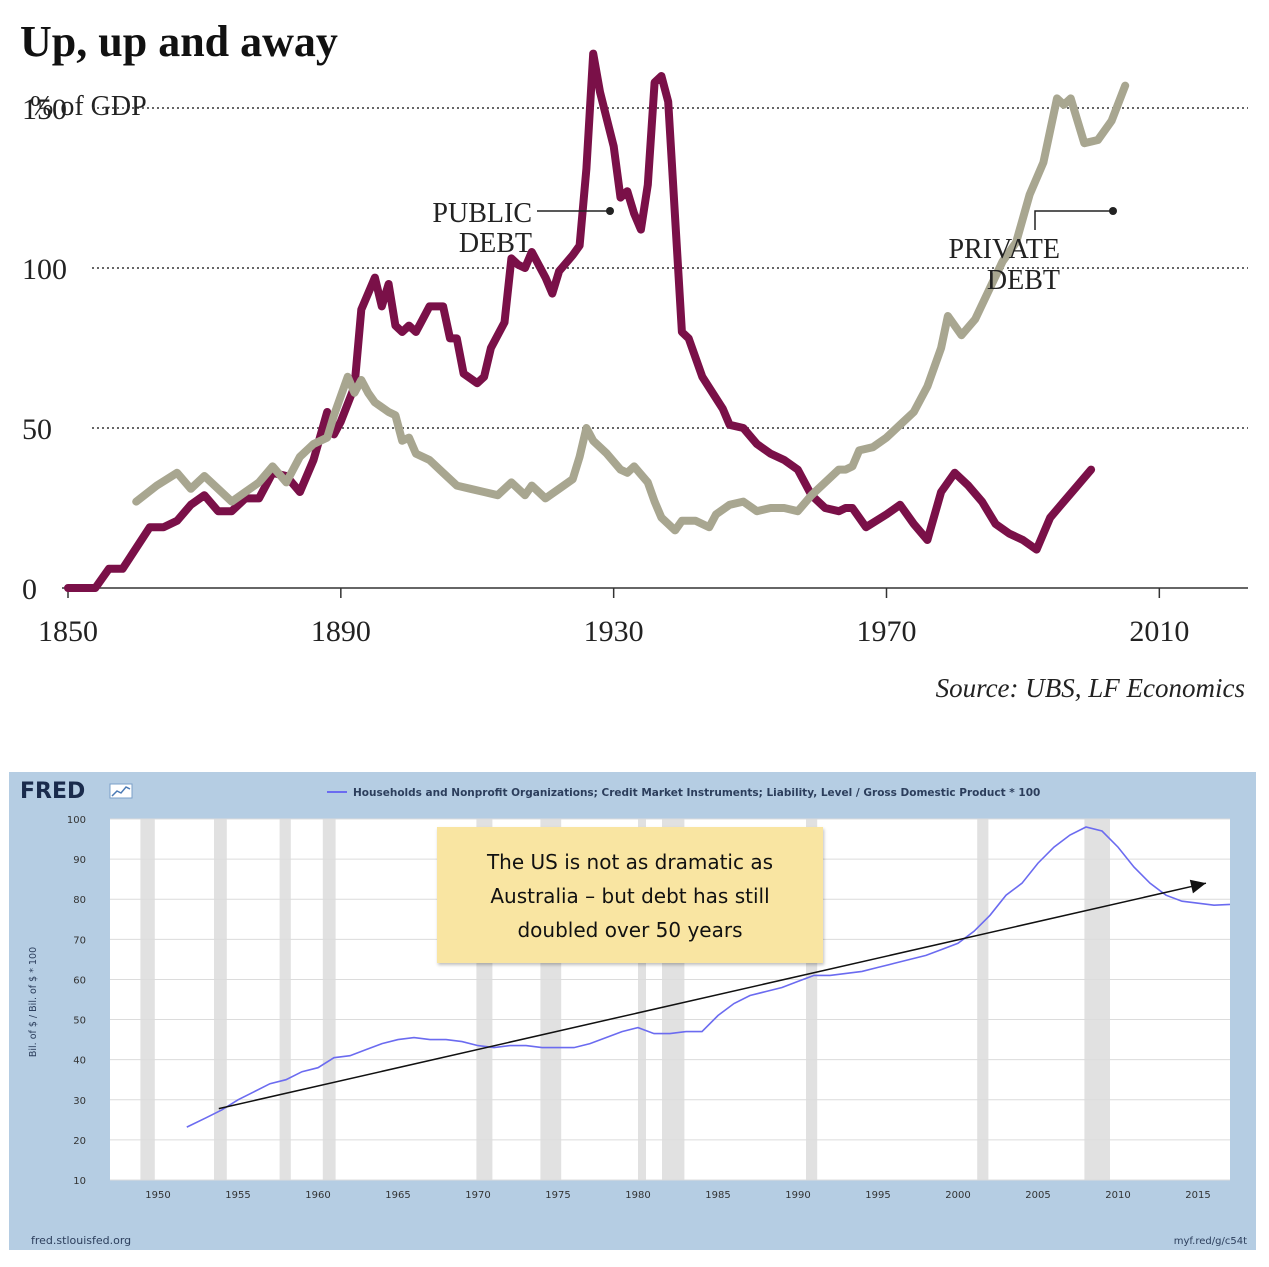  What do you see at coordinates (397, 1195) in the screenshot?
I see `x-tick-label-1965: 1965` at bounding box center [397, 1195].